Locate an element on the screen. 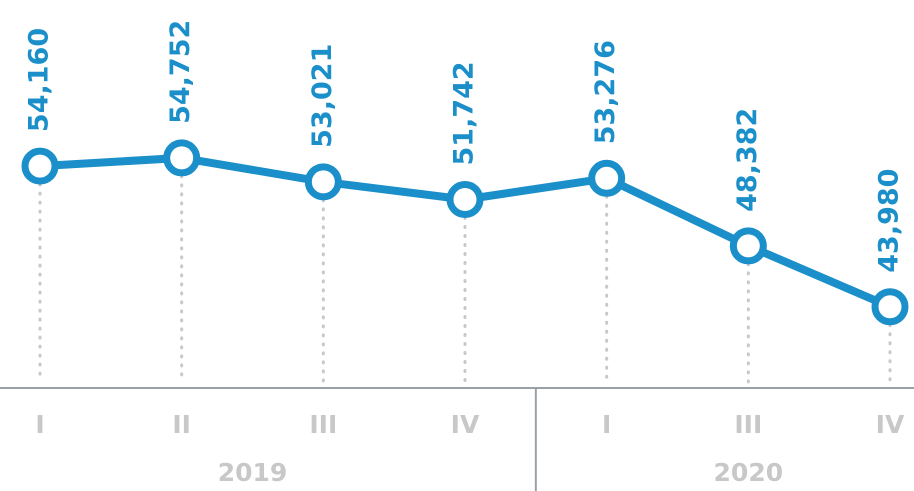 This screenshot has width=914, height=491. value-label: 54,752 is located at coordinates (180, 72).